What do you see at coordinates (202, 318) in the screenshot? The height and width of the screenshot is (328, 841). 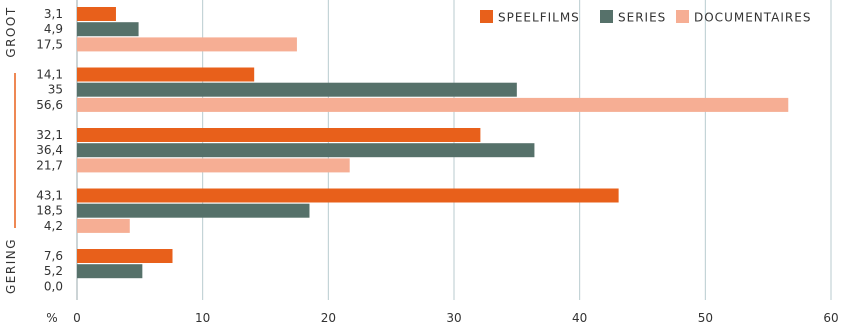 I see `x-tick-label: 10` at bounding box center [202, 318].